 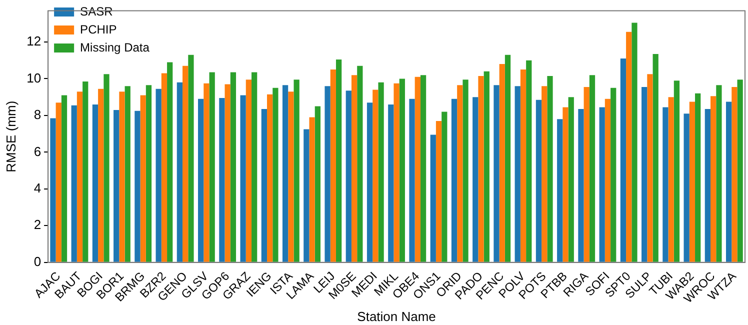 I want to click on y-tick-label: 8, so click(x=38, y=114).